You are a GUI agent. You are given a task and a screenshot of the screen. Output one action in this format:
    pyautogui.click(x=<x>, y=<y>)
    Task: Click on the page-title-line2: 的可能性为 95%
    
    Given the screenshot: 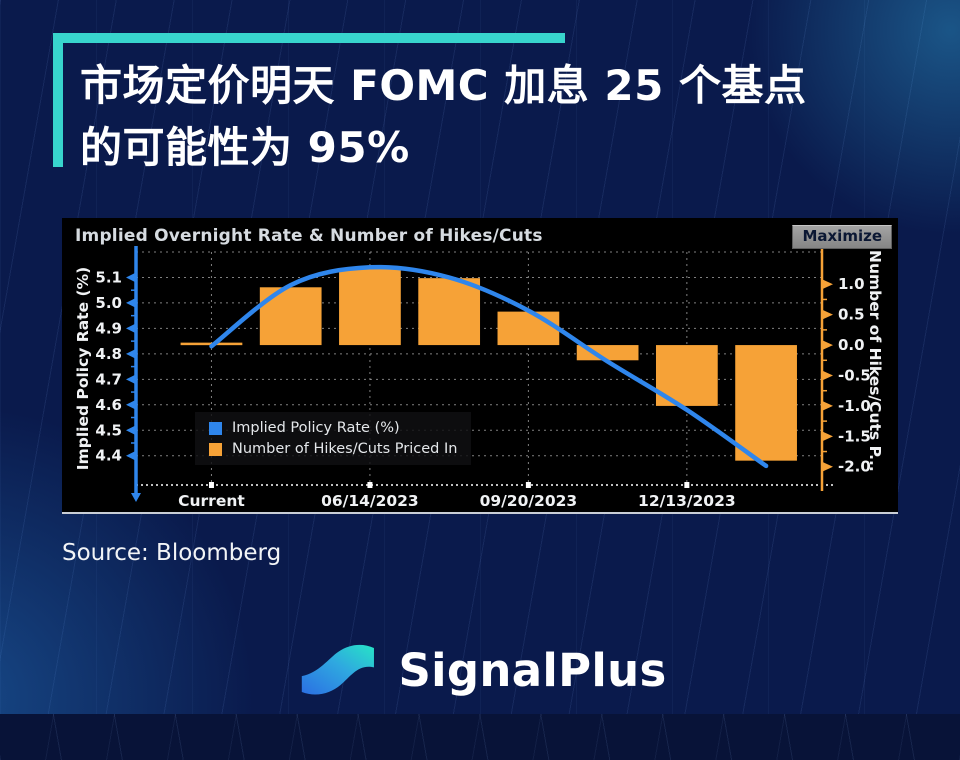 What is the action you would take?
    pyautogui.click(x=245, y=147)
    